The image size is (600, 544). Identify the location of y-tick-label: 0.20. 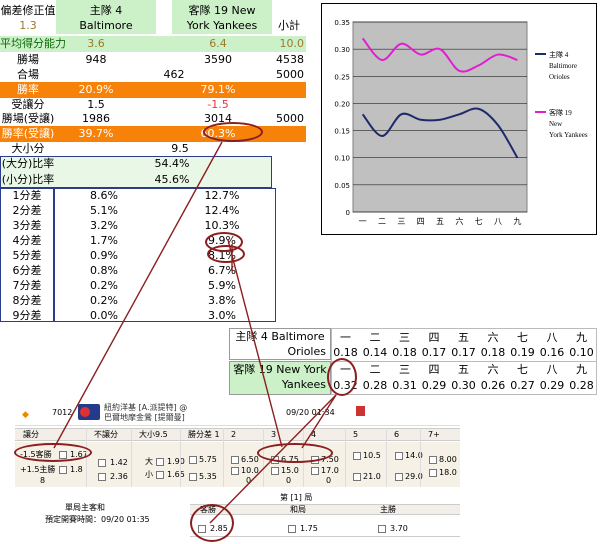
(342, 104).